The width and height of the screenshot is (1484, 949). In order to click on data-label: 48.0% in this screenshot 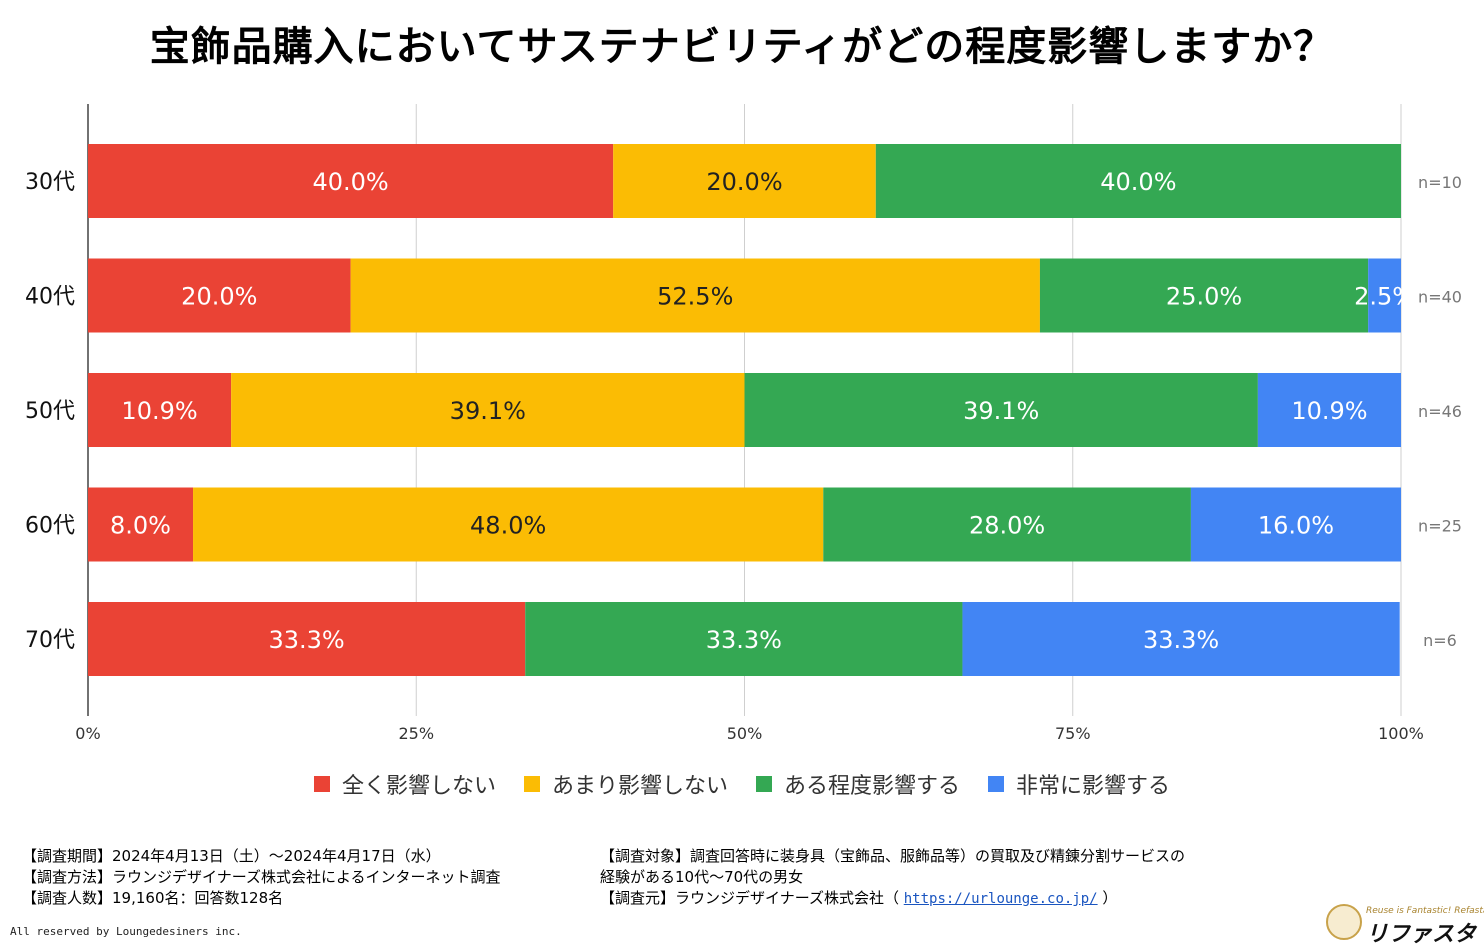, I will do `click(508, 526)`.